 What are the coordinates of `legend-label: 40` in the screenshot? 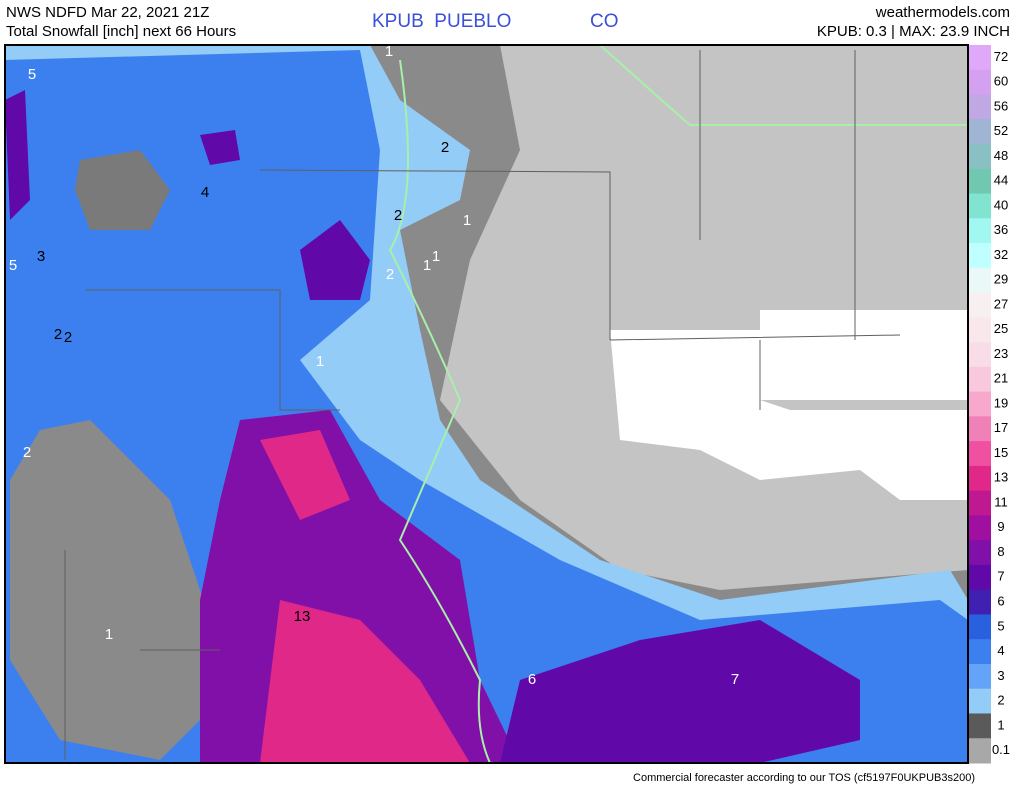 It's located at (1001, 204).